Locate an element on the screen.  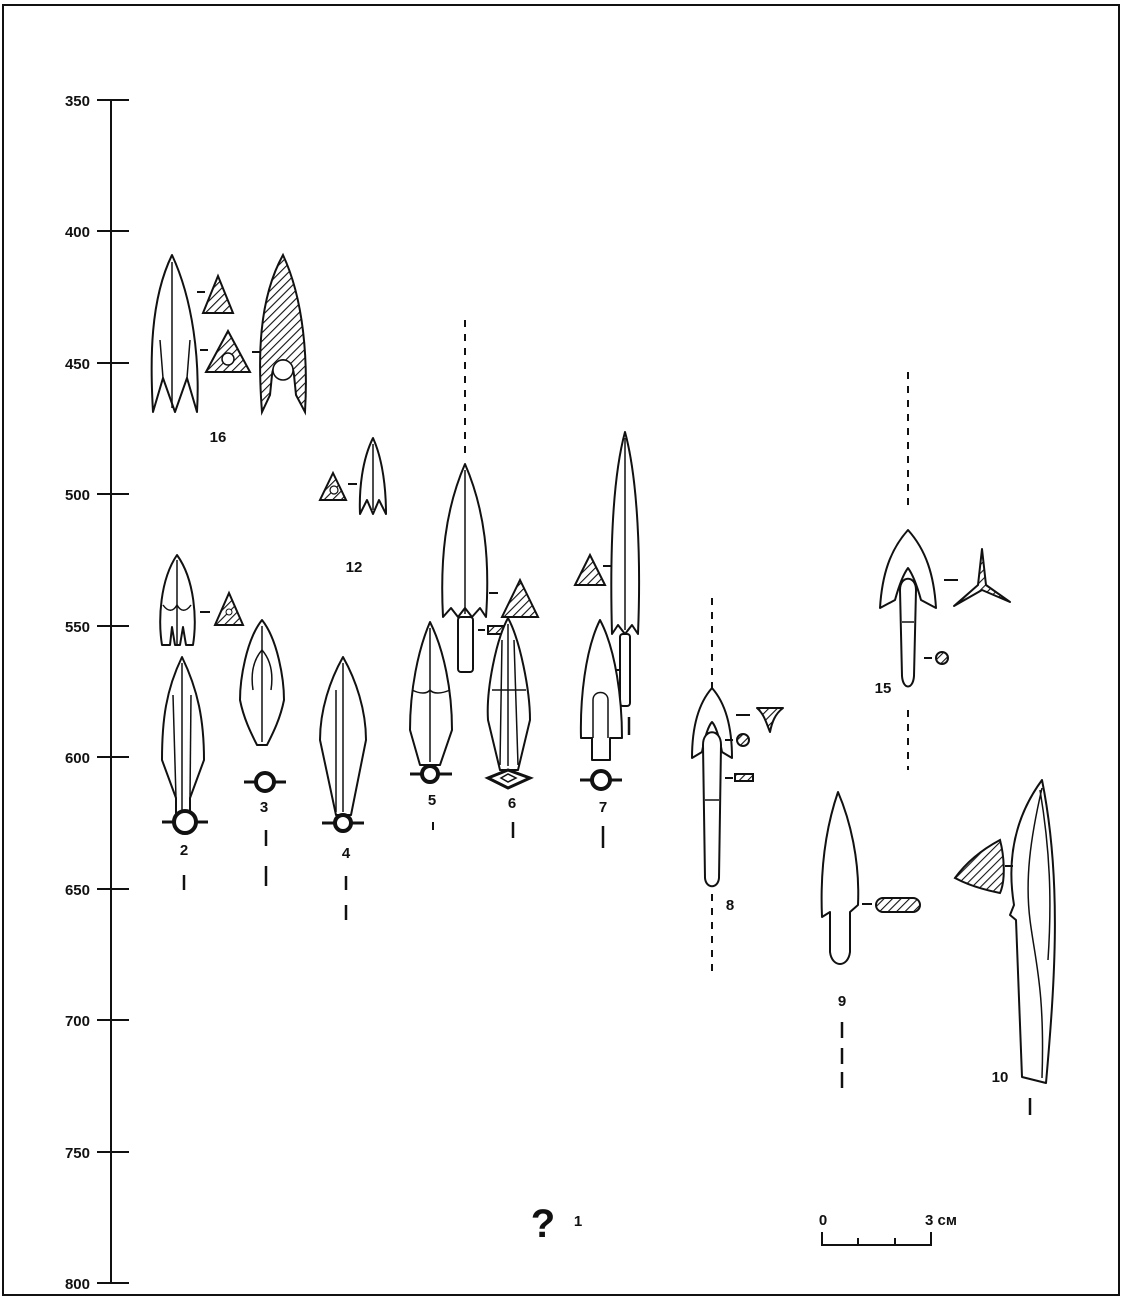
arrowhead-6: 6 is located at coordinates (509, 727).